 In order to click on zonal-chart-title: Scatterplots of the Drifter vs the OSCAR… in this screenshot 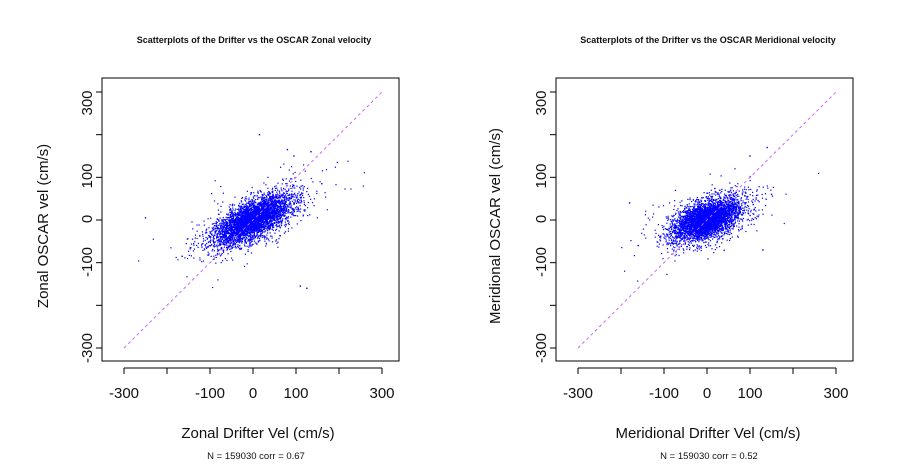, I will do `click(254, 40)`.